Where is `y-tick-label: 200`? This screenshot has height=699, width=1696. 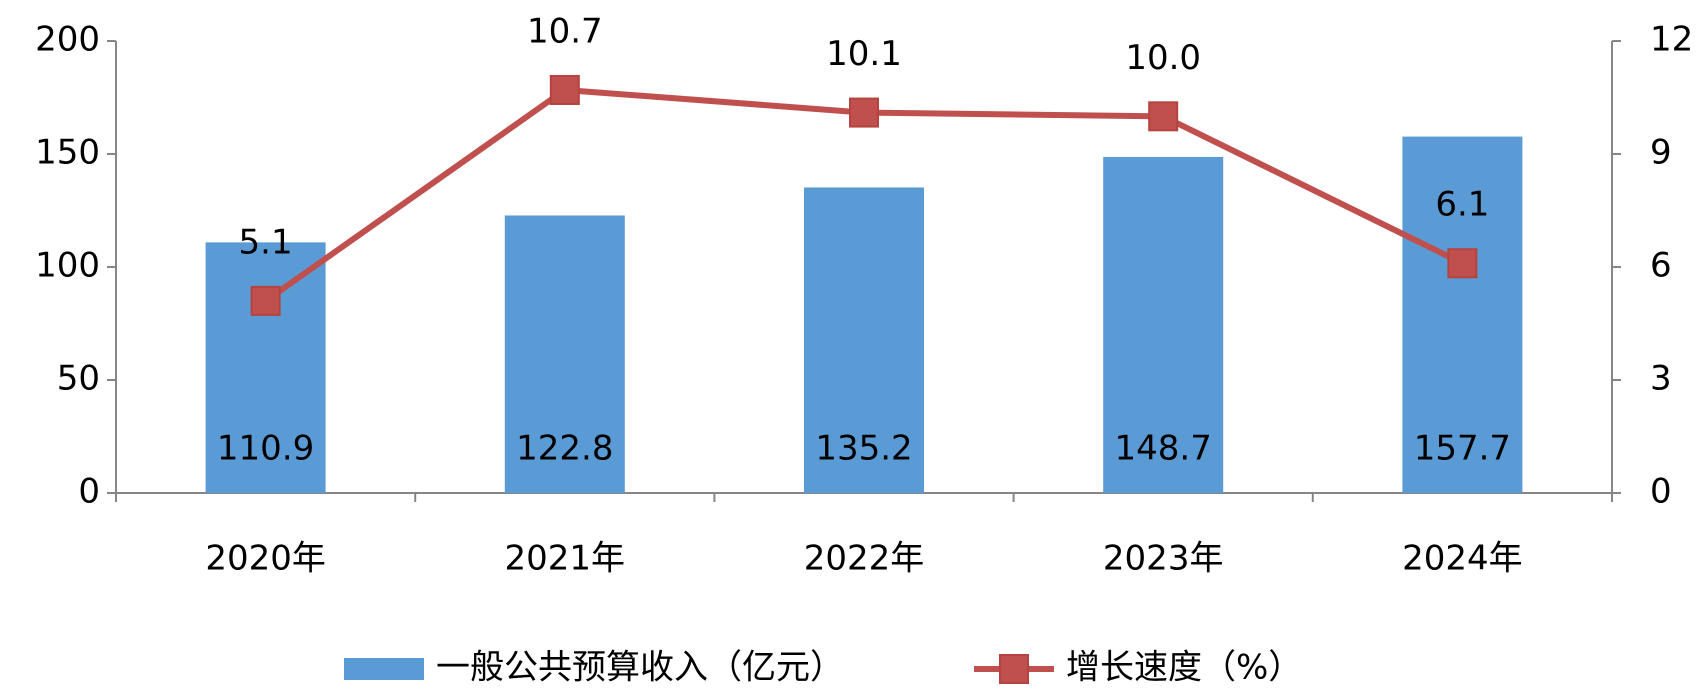 y-tick-label: 200 is located at coordinates (67, 40).